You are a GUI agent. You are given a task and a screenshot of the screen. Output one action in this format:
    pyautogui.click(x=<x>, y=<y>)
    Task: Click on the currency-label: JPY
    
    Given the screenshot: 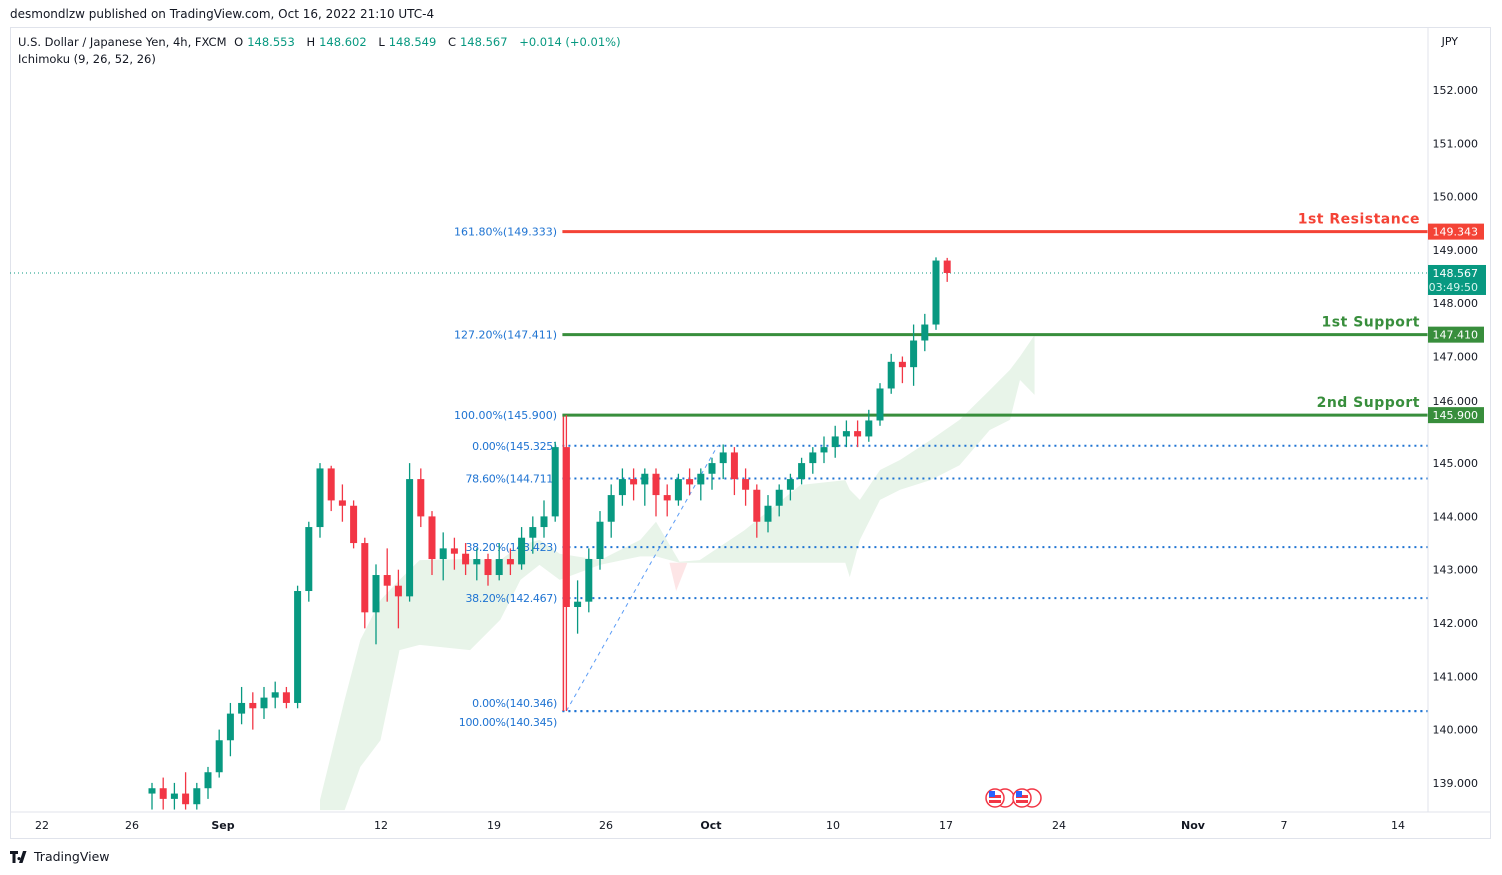 What is the action you would take?
    pyautogui.click(x=1450, y=41)
    